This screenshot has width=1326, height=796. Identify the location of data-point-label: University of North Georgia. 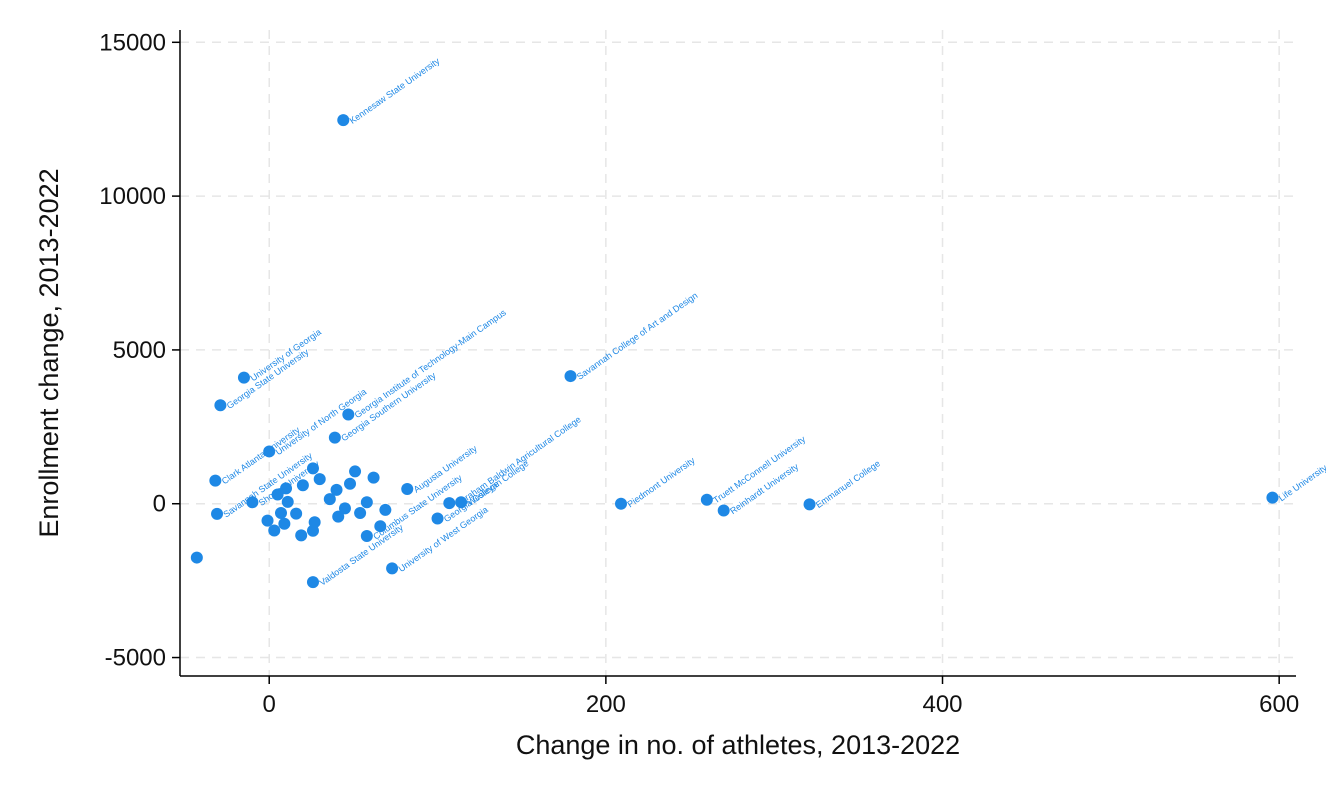
(321, 422).